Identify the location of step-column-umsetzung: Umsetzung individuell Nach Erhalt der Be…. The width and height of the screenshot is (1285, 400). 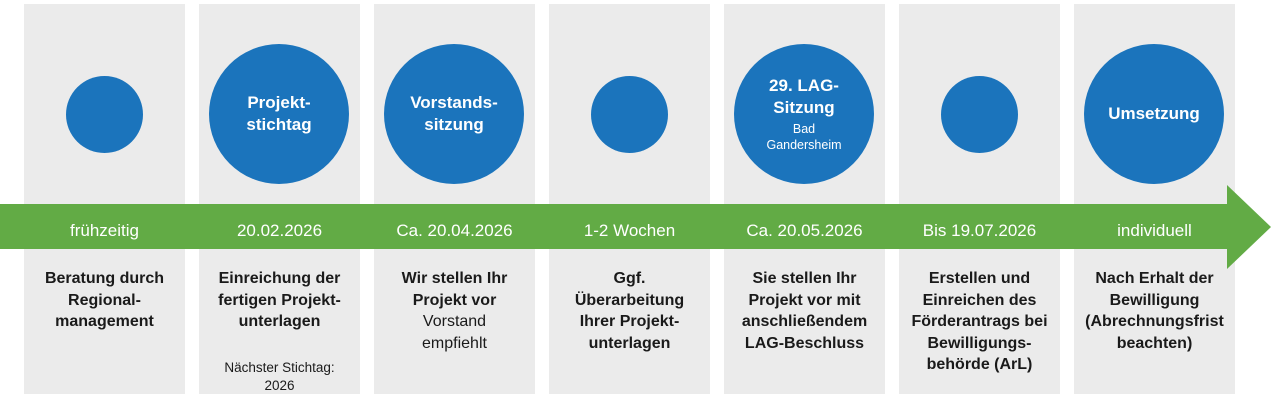
(1154, 199).